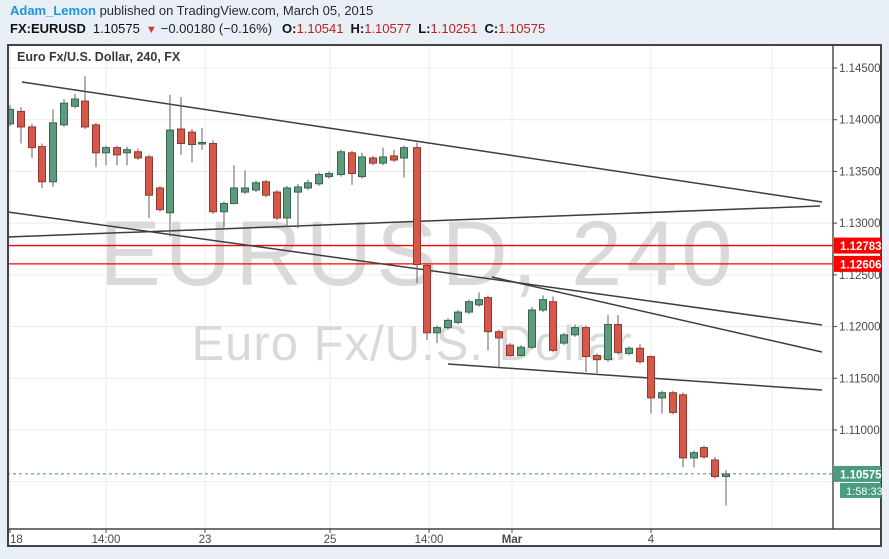  Describe the element at coordinates (289, 28) in the screenshot. I see `open-label: O:` at that location.